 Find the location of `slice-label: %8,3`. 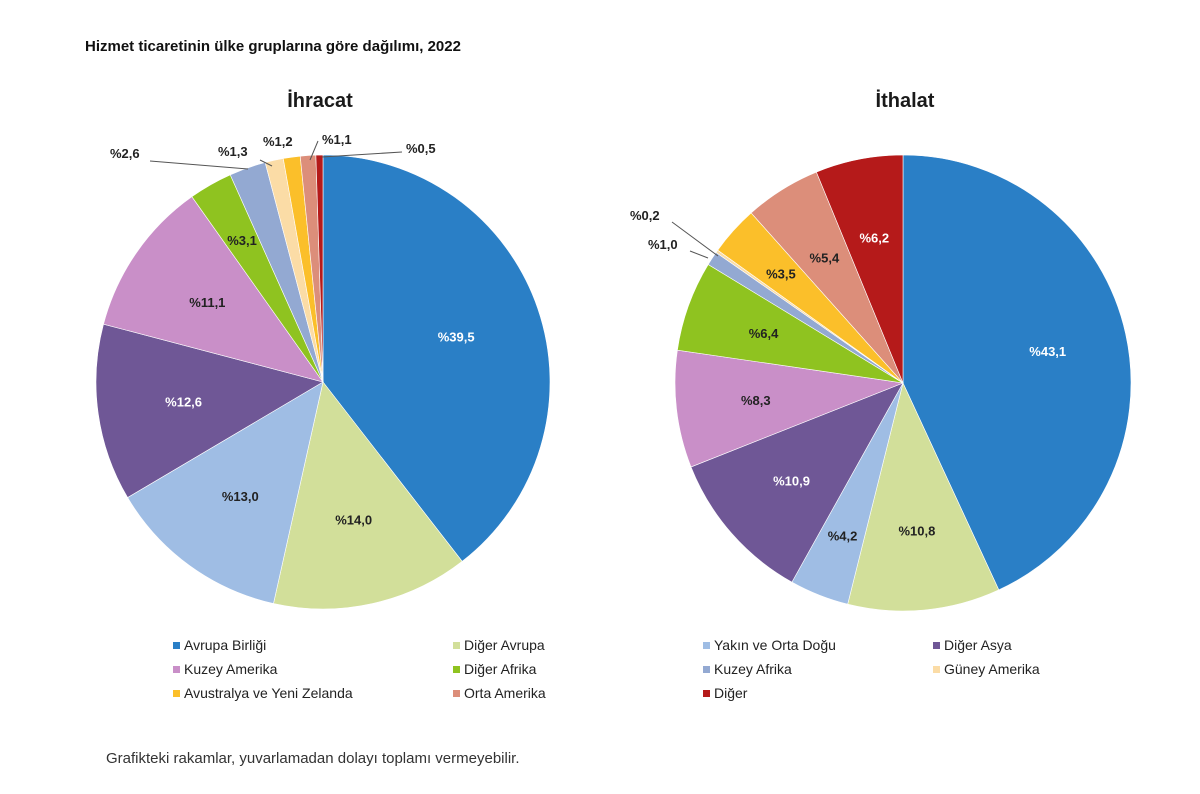

slice-label: %8,3 is located at coordinates (756, 400).